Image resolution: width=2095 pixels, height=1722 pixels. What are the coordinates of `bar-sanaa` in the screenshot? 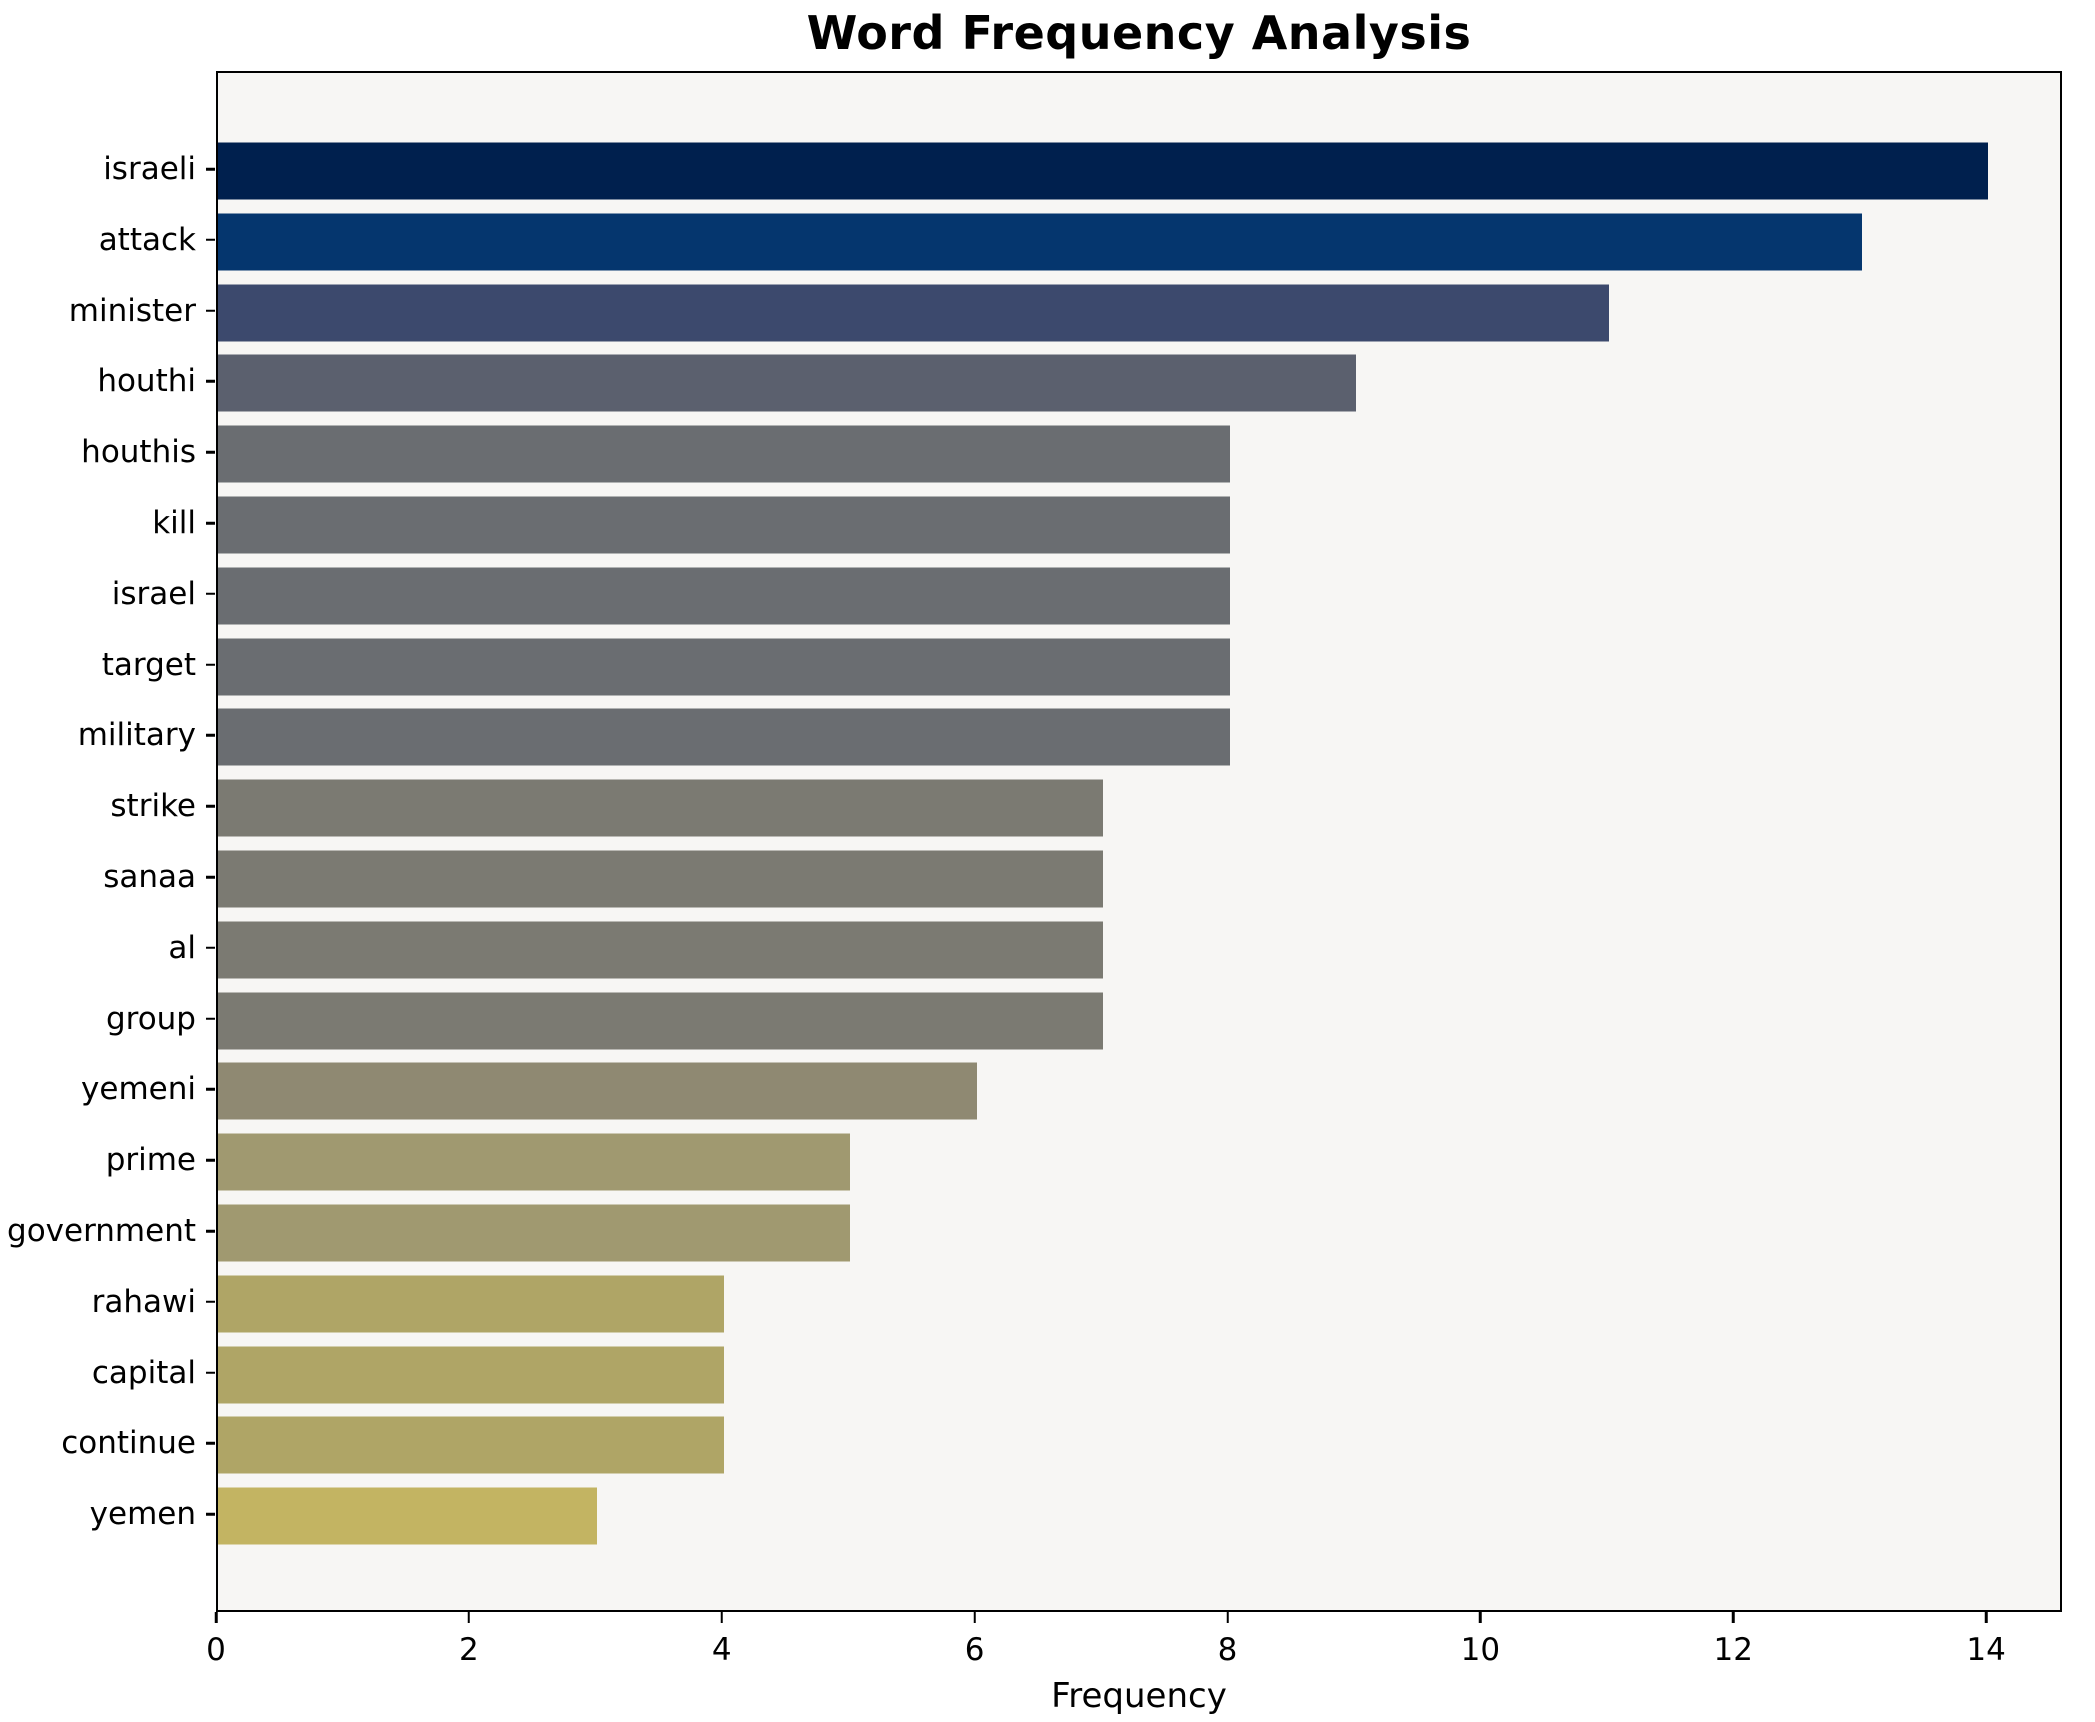 It's located at (661, 879).